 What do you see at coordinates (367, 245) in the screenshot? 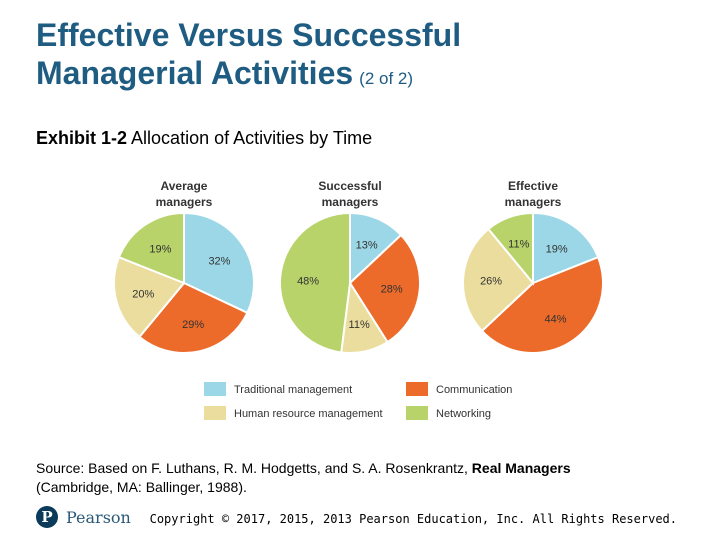
I see `pie-slice-label: 13%` at bounding box center [367, 245].